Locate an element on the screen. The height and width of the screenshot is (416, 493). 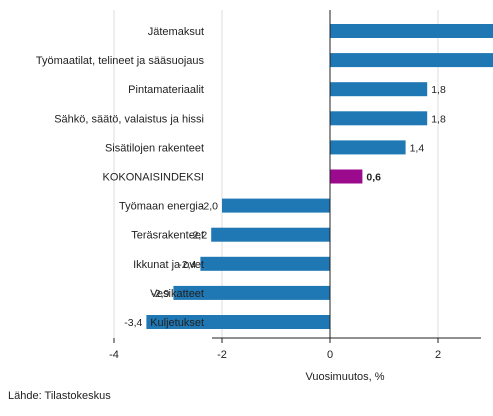
category-label: Työmaan energia is located at coordinates (162, 207).